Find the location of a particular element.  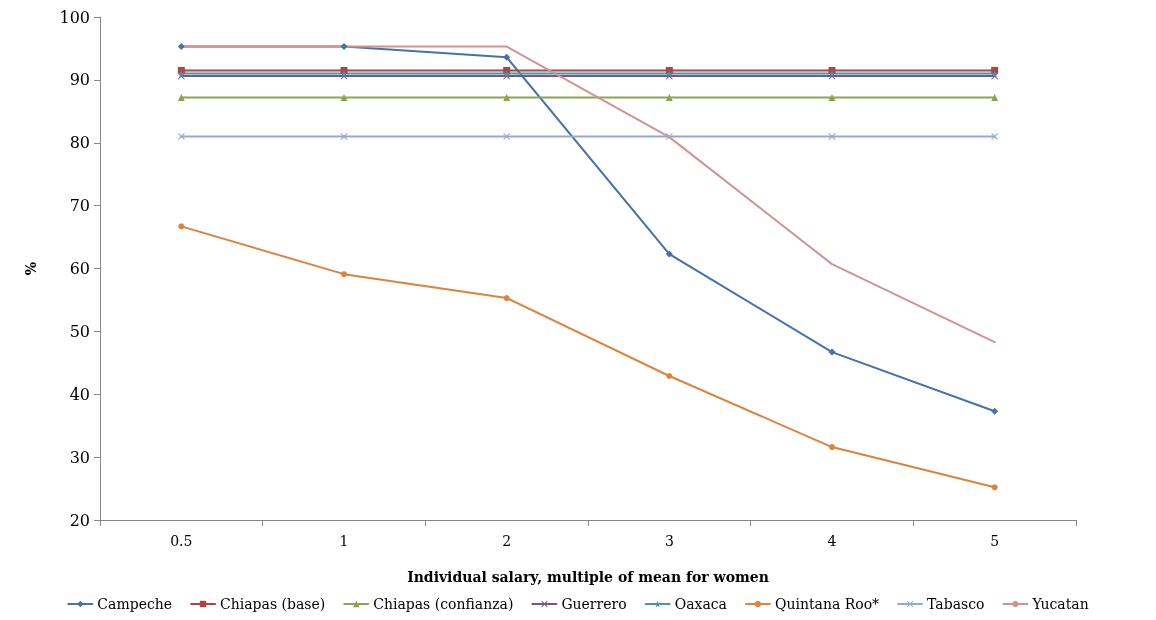

legend-label: Chiapas (base) is located at coordinates (273, 604).